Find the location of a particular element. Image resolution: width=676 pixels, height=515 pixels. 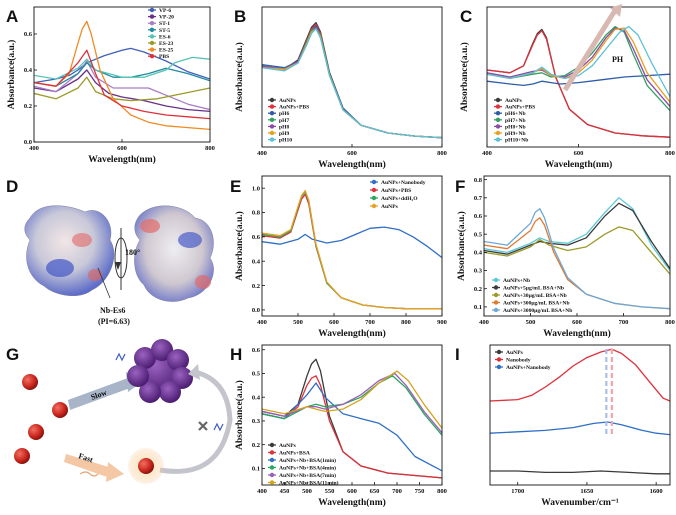

panel-label-i: I is located at coordinates (457, 354).